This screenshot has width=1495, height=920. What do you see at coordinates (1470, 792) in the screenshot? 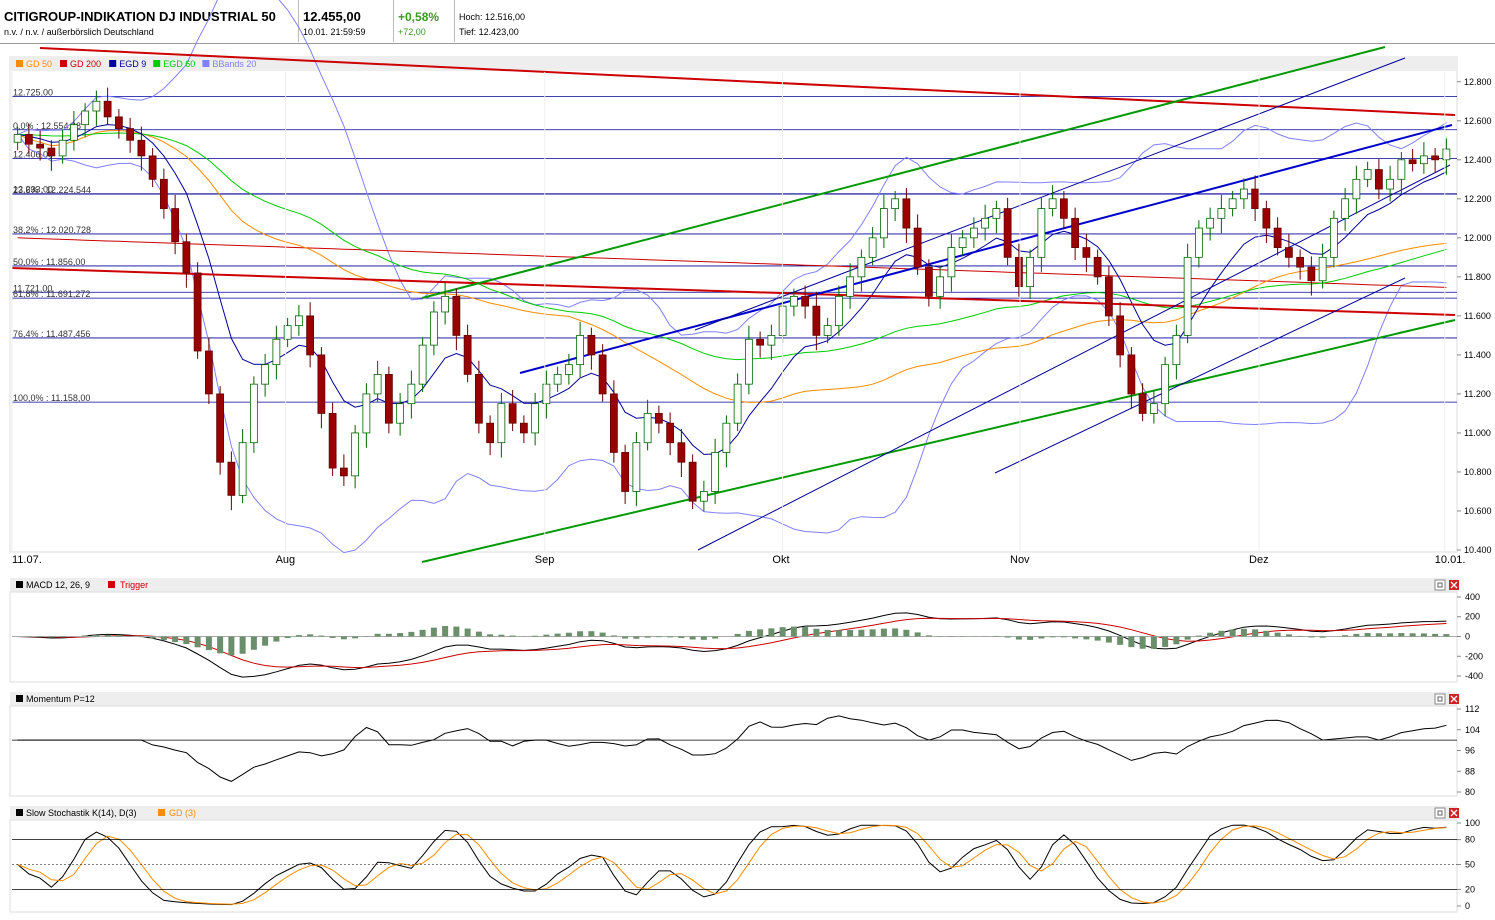
I see `y-tick-label: 80` at bounding box center [1470, 792].